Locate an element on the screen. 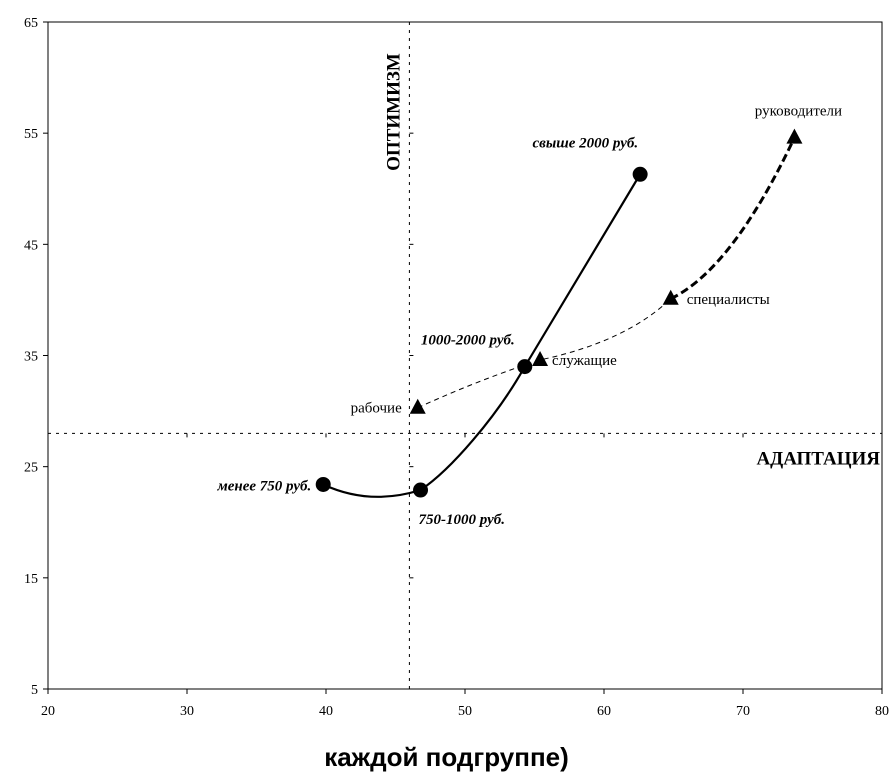  y-tick-label: 45 is located at coordinates (31, 245).